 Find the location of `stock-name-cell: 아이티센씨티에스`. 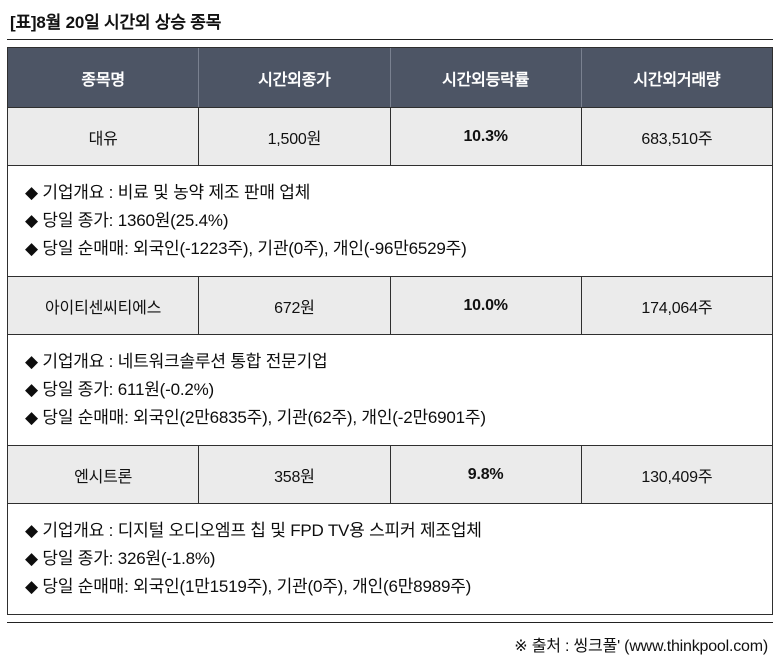

stock-name-cell: 아이티센씨티에스 is located at coordinates (103, 305).